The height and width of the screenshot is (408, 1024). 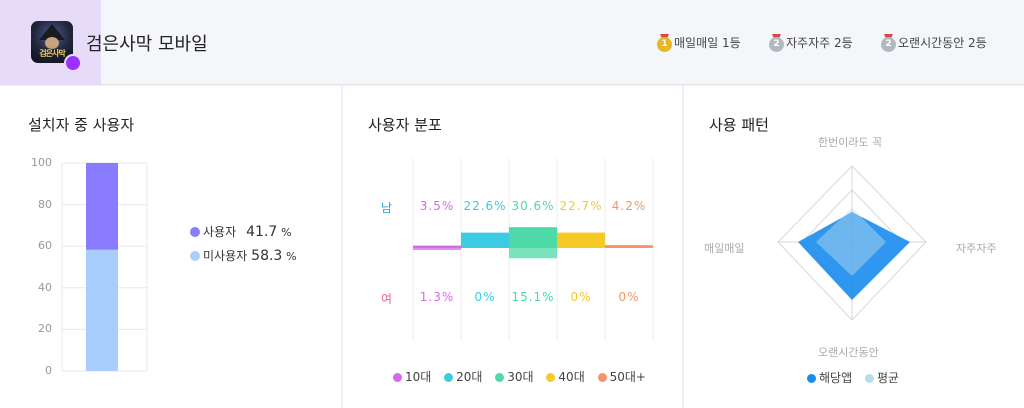 What do you see at coordinates (262, 232) in the screenshot?
I see `legend-pct: 41.7` at bounding box center [262, 232].